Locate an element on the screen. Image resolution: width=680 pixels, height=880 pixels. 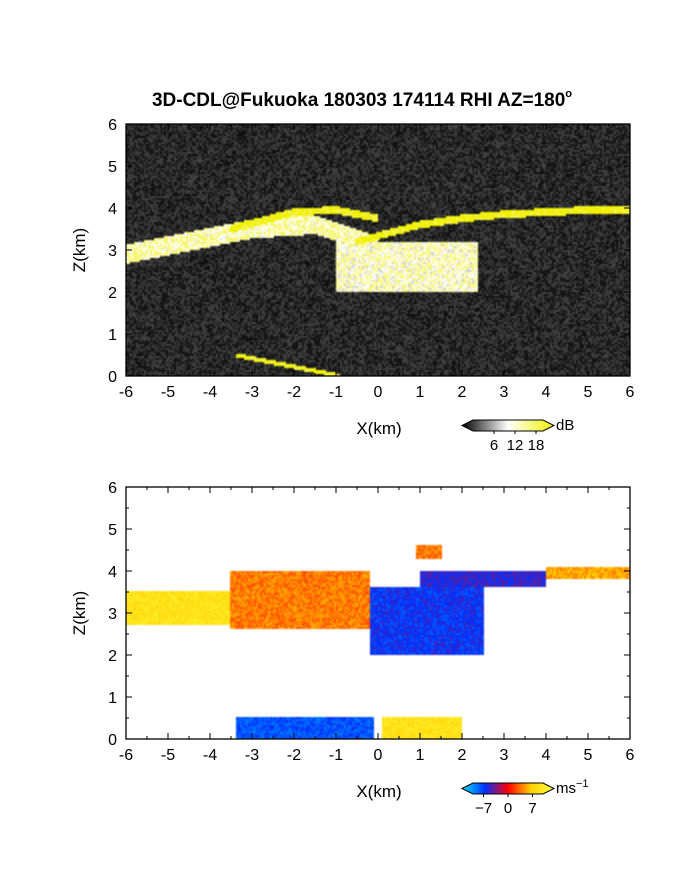
colorbar-tick-label: −7 is located at coordinates (483, 808).